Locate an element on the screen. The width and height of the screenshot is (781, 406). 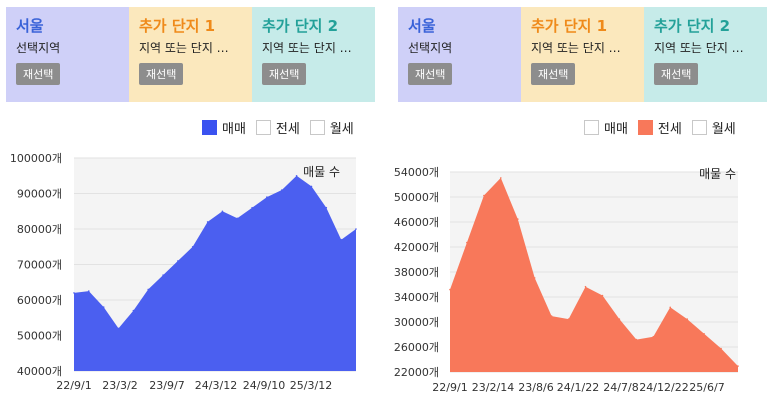
y-tick-label: 40000개 is located at coordinates (39, 371).